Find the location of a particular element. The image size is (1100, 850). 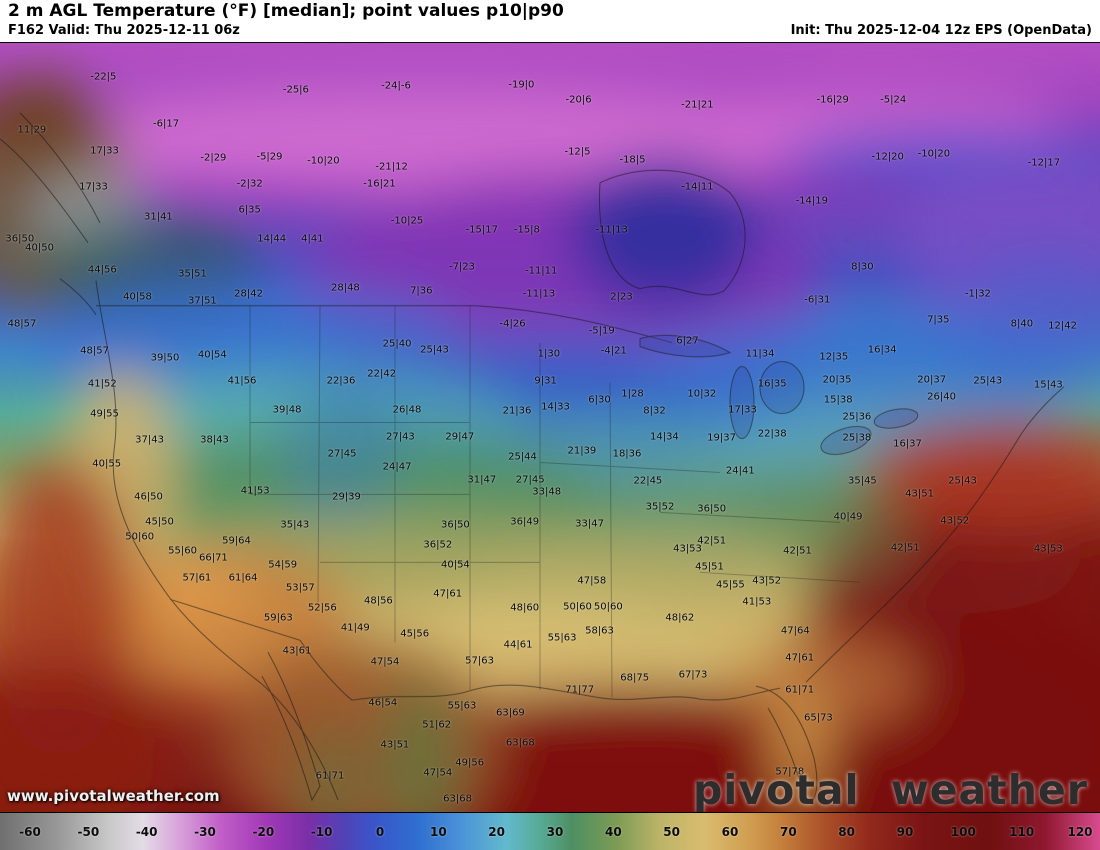

point-value: 71|77 is located at coordinates (580, 690).